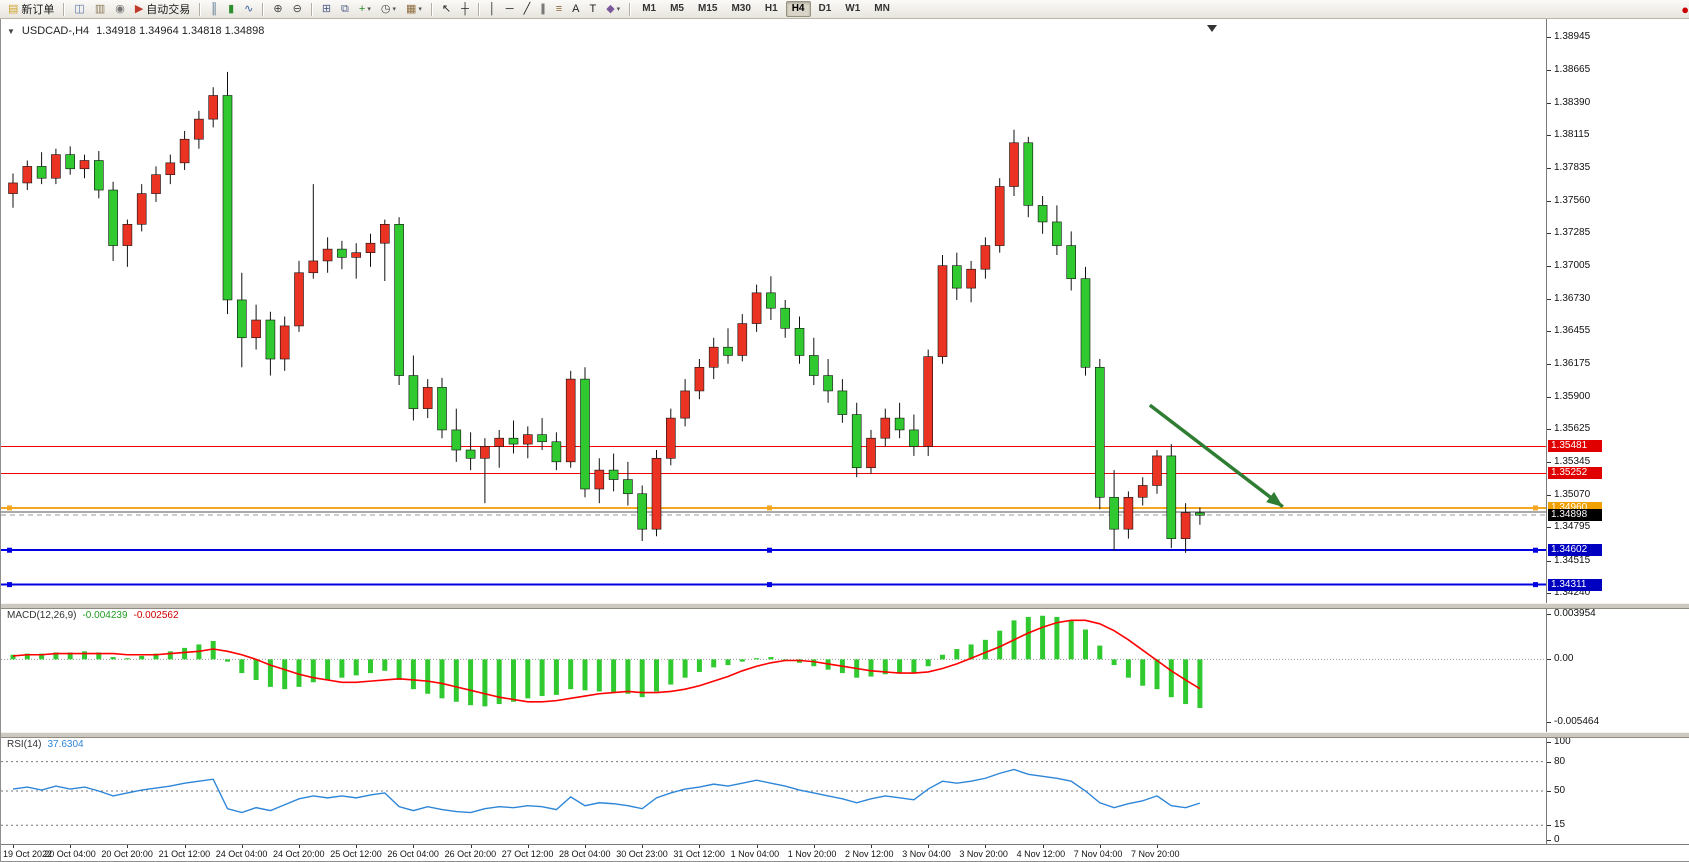  What do you see at coordinates (79, 9) in the screenshot?
I see `chart-windows-button: ◫` at bounding box center [79, 9].